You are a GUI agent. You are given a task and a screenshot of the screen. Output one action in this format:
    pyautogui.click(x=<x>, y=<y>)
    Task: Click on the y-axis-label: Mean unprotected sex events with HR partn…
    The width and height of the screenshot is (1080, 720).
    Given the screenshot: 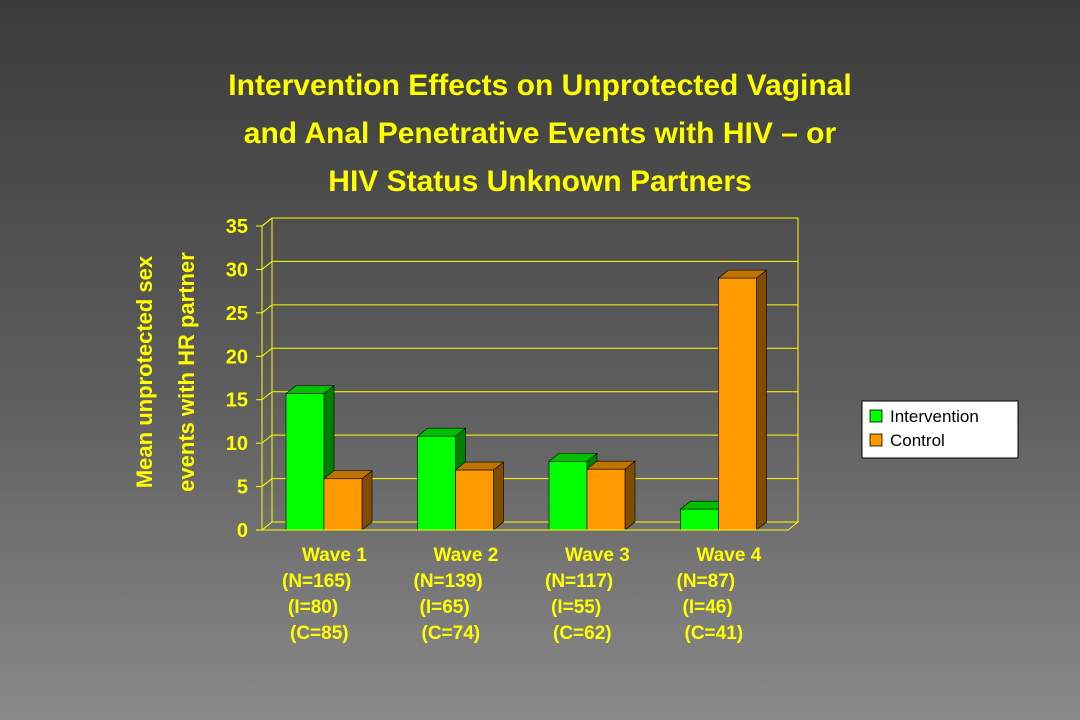 What is the action you would take?
    pyautogui.click(x=165, y=372)
    